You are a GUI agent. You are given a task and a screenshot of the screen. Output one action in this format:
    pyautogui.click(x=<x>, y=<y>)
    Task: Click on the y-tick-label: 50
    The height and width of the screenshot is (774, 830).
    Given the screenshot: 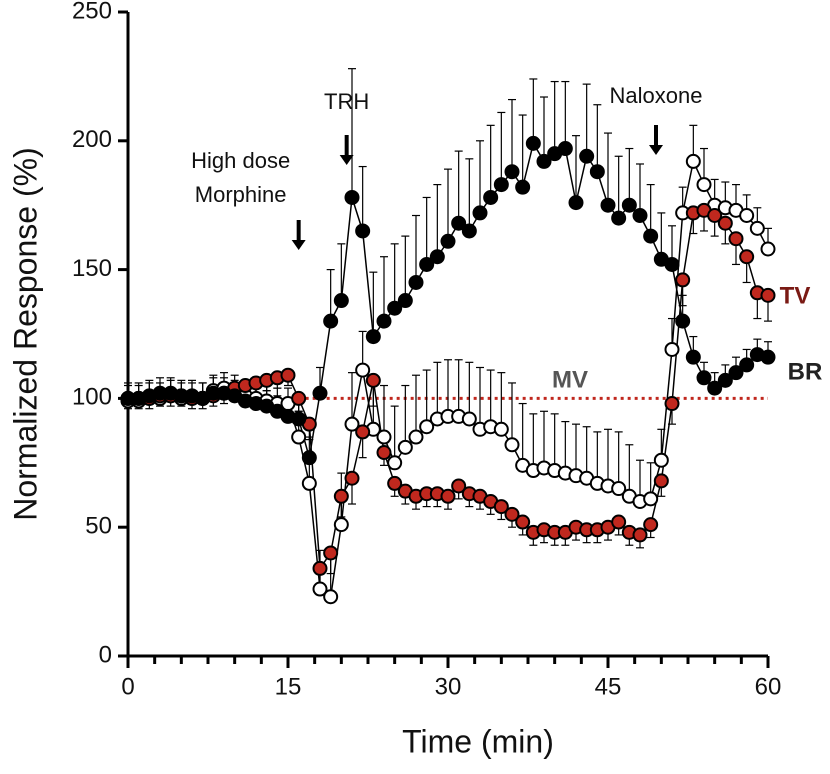 What is the action you would take?
    pyautogui.click(x=98, y=526)
    